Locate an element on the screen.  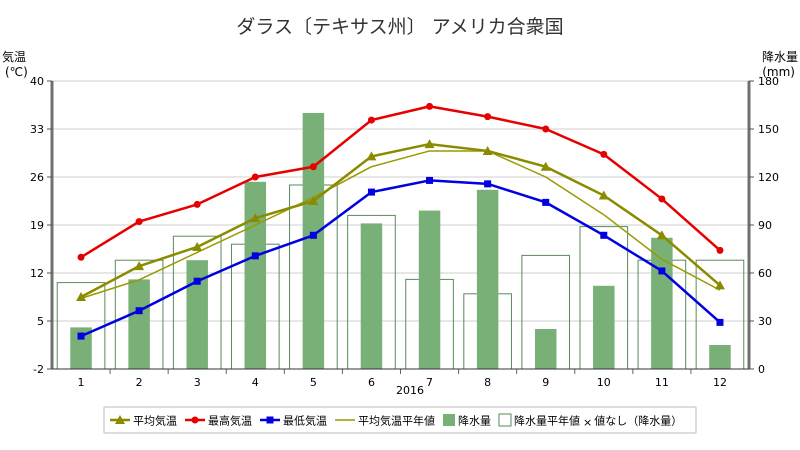
left-tick-label: 40 is located at coordinates (37, 81).